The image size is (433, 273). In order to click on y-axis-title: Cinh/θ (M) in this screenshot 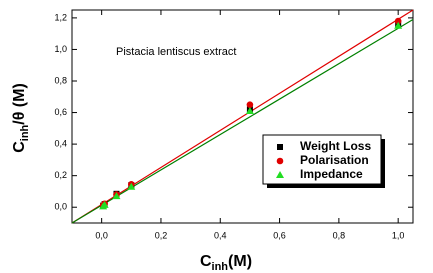, I will do `click(21, 118)`.